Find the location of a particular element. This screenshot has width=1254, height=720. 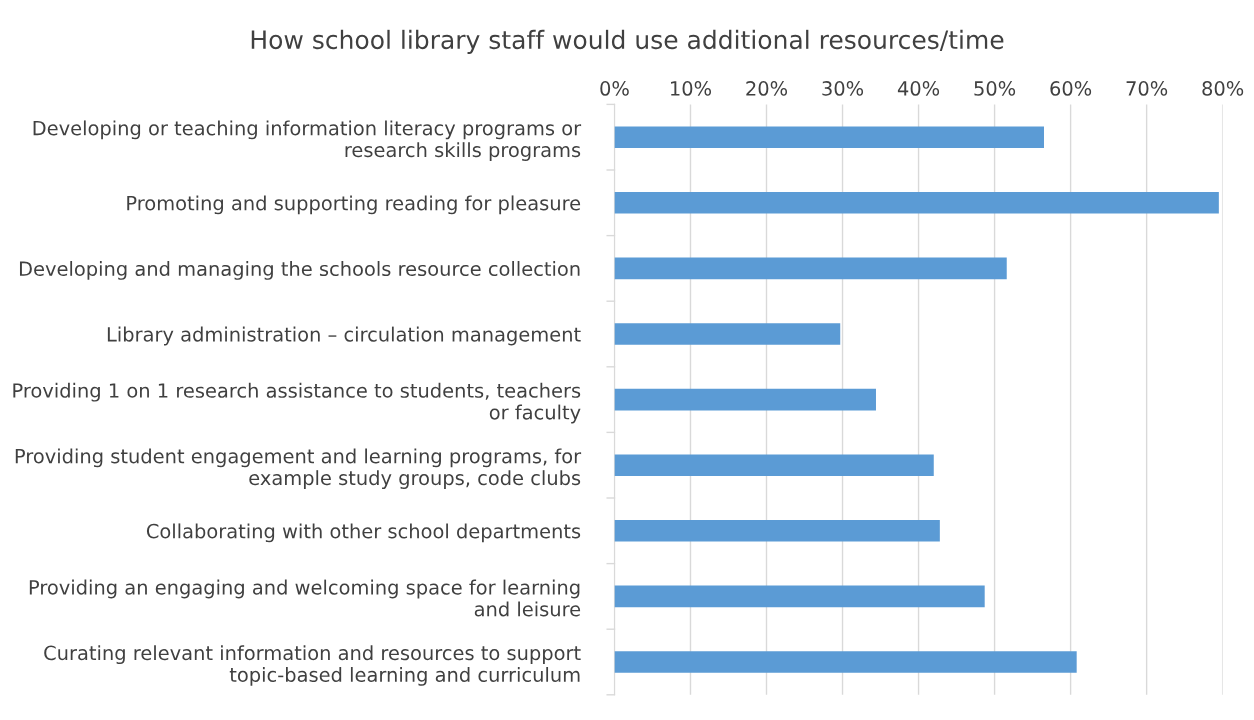

x-tick-label: 40% is located at coordinates (918, 88).